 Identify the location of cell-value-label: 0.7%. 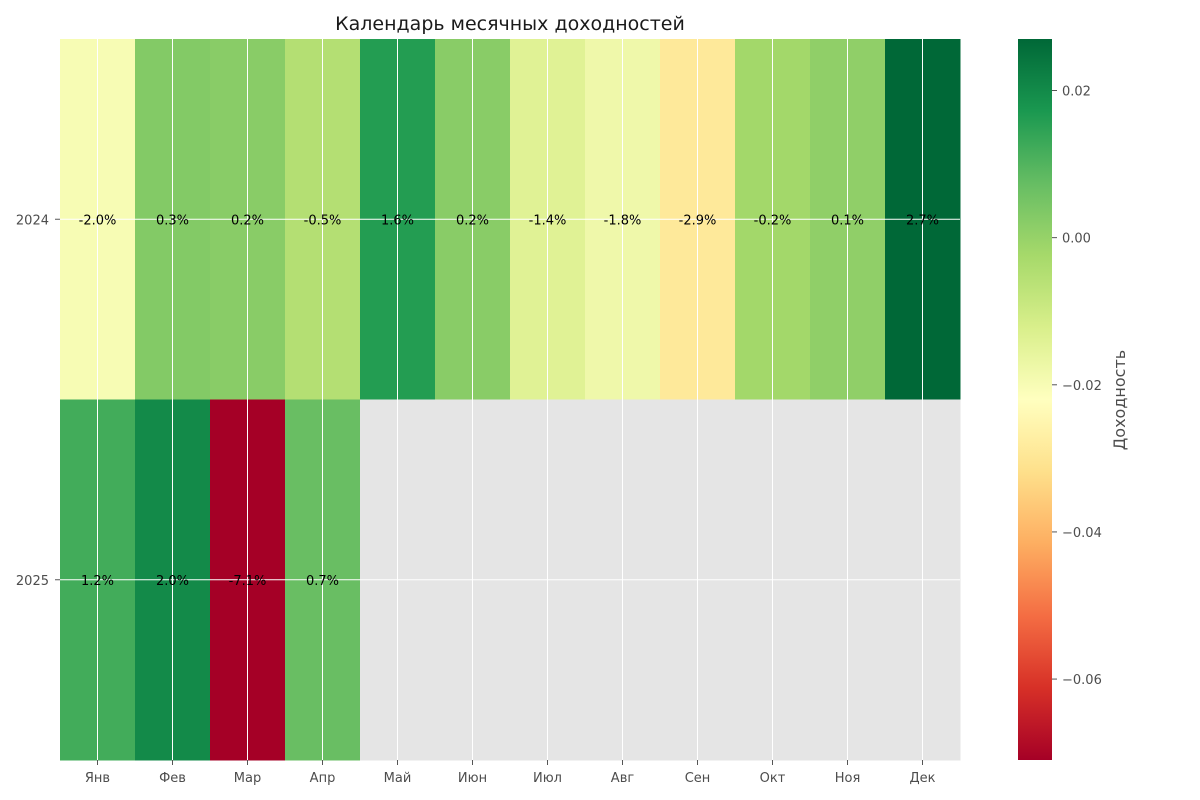
(322, 581).